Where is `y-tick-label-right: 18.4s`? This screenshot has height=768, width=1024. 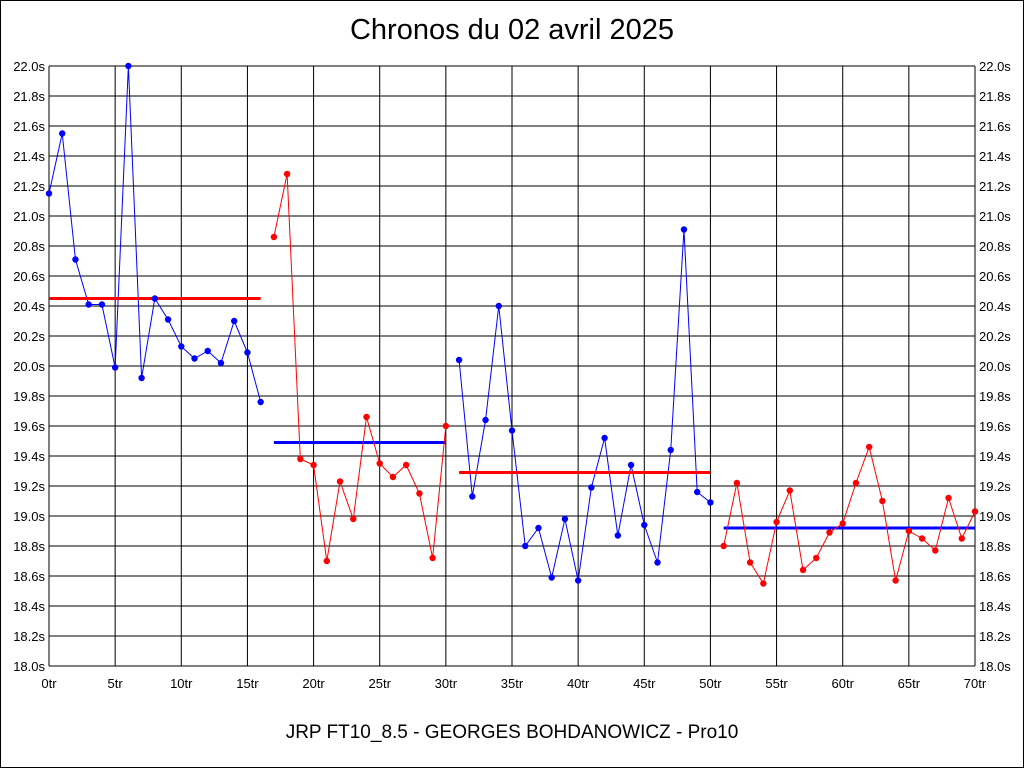
y-tick-label-right: 18.4s is located at coordinates (995, 606).